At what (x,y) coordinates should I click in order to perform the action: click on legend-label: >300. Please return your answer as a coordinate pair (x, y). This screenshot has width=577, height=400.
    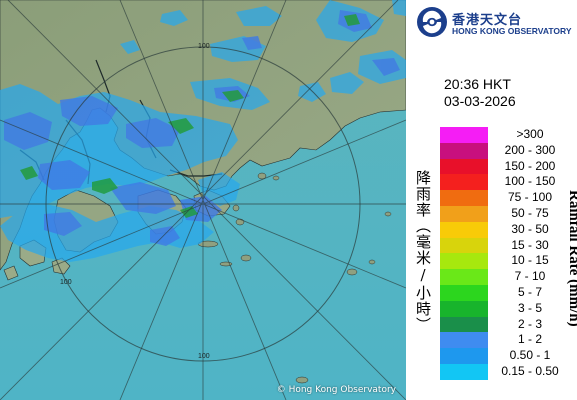
    Looking at the image, I should click on (530, 134).